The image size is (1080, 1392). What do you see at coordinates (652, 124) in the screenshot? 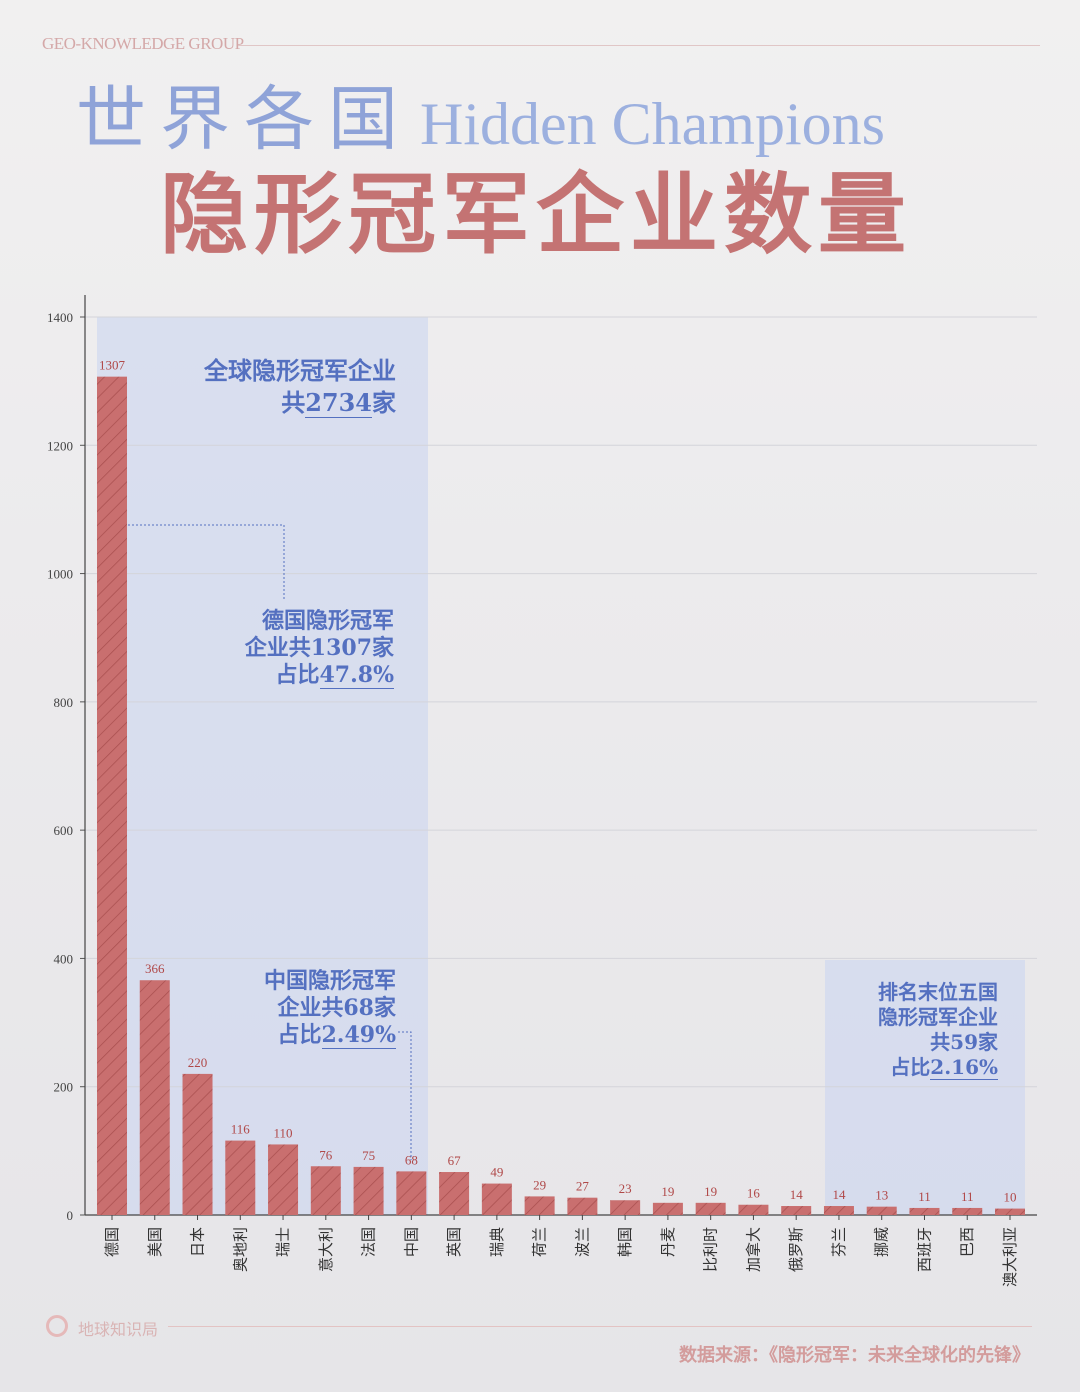
I see `title-line1-en: Hidden Champions` at bounding box center [652, 124].